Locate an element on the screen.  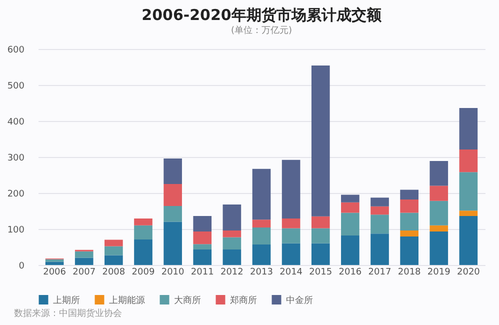
x-tick-label: 2019 is located at coordinates (439, 273).